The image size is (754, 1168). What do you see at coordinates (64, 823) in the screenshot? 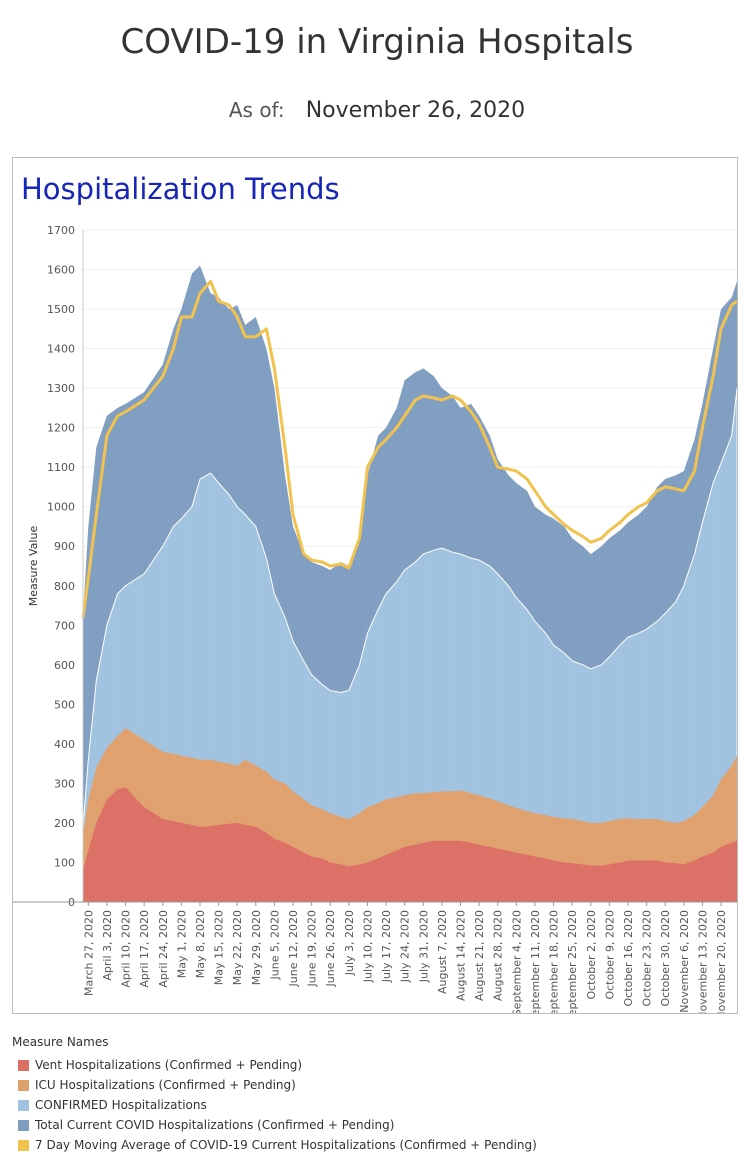
I see `y-tick-label: 200` at bounding box center [64, 823].